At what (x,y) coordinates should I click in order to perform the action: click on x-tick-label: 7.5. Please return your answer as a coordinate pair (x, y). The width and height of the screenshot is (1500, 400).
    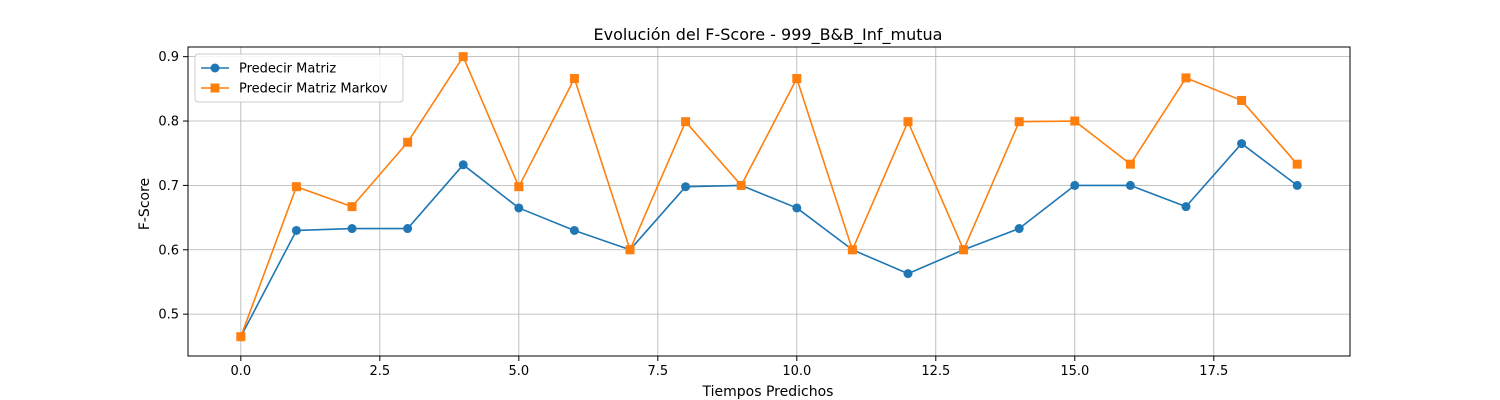
    Looking at the image, I should click on (657, 371).